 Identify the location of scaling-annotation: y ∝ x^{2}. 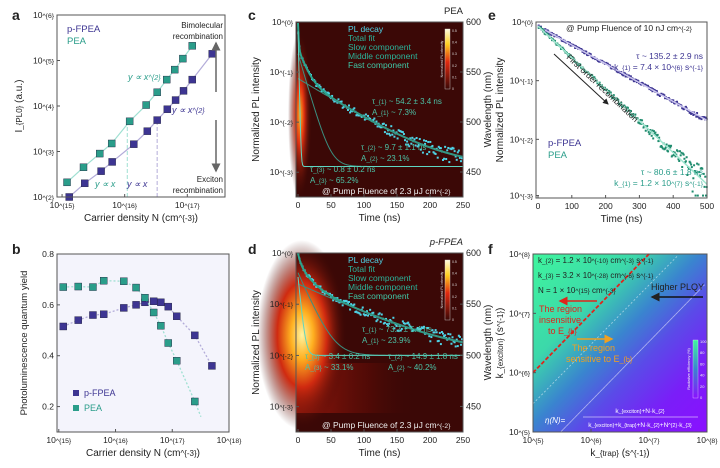
(188, 110).